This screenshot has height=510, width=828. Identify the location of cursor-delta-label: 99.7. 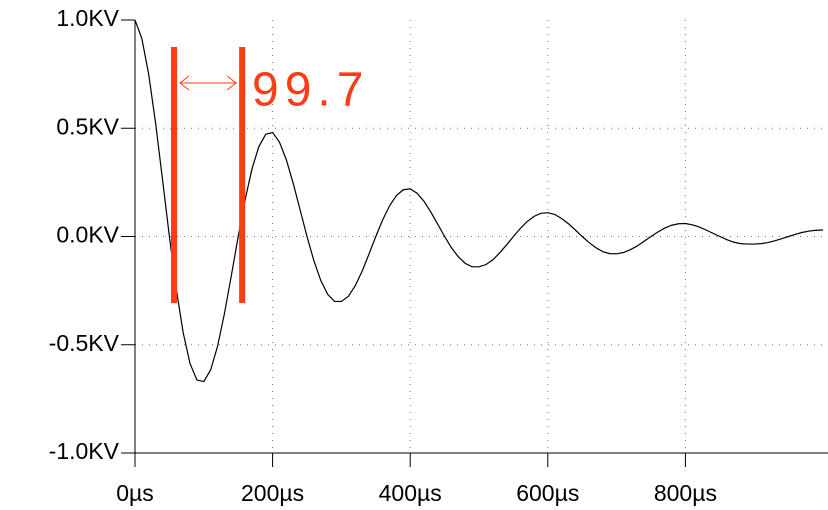
(310, 90).